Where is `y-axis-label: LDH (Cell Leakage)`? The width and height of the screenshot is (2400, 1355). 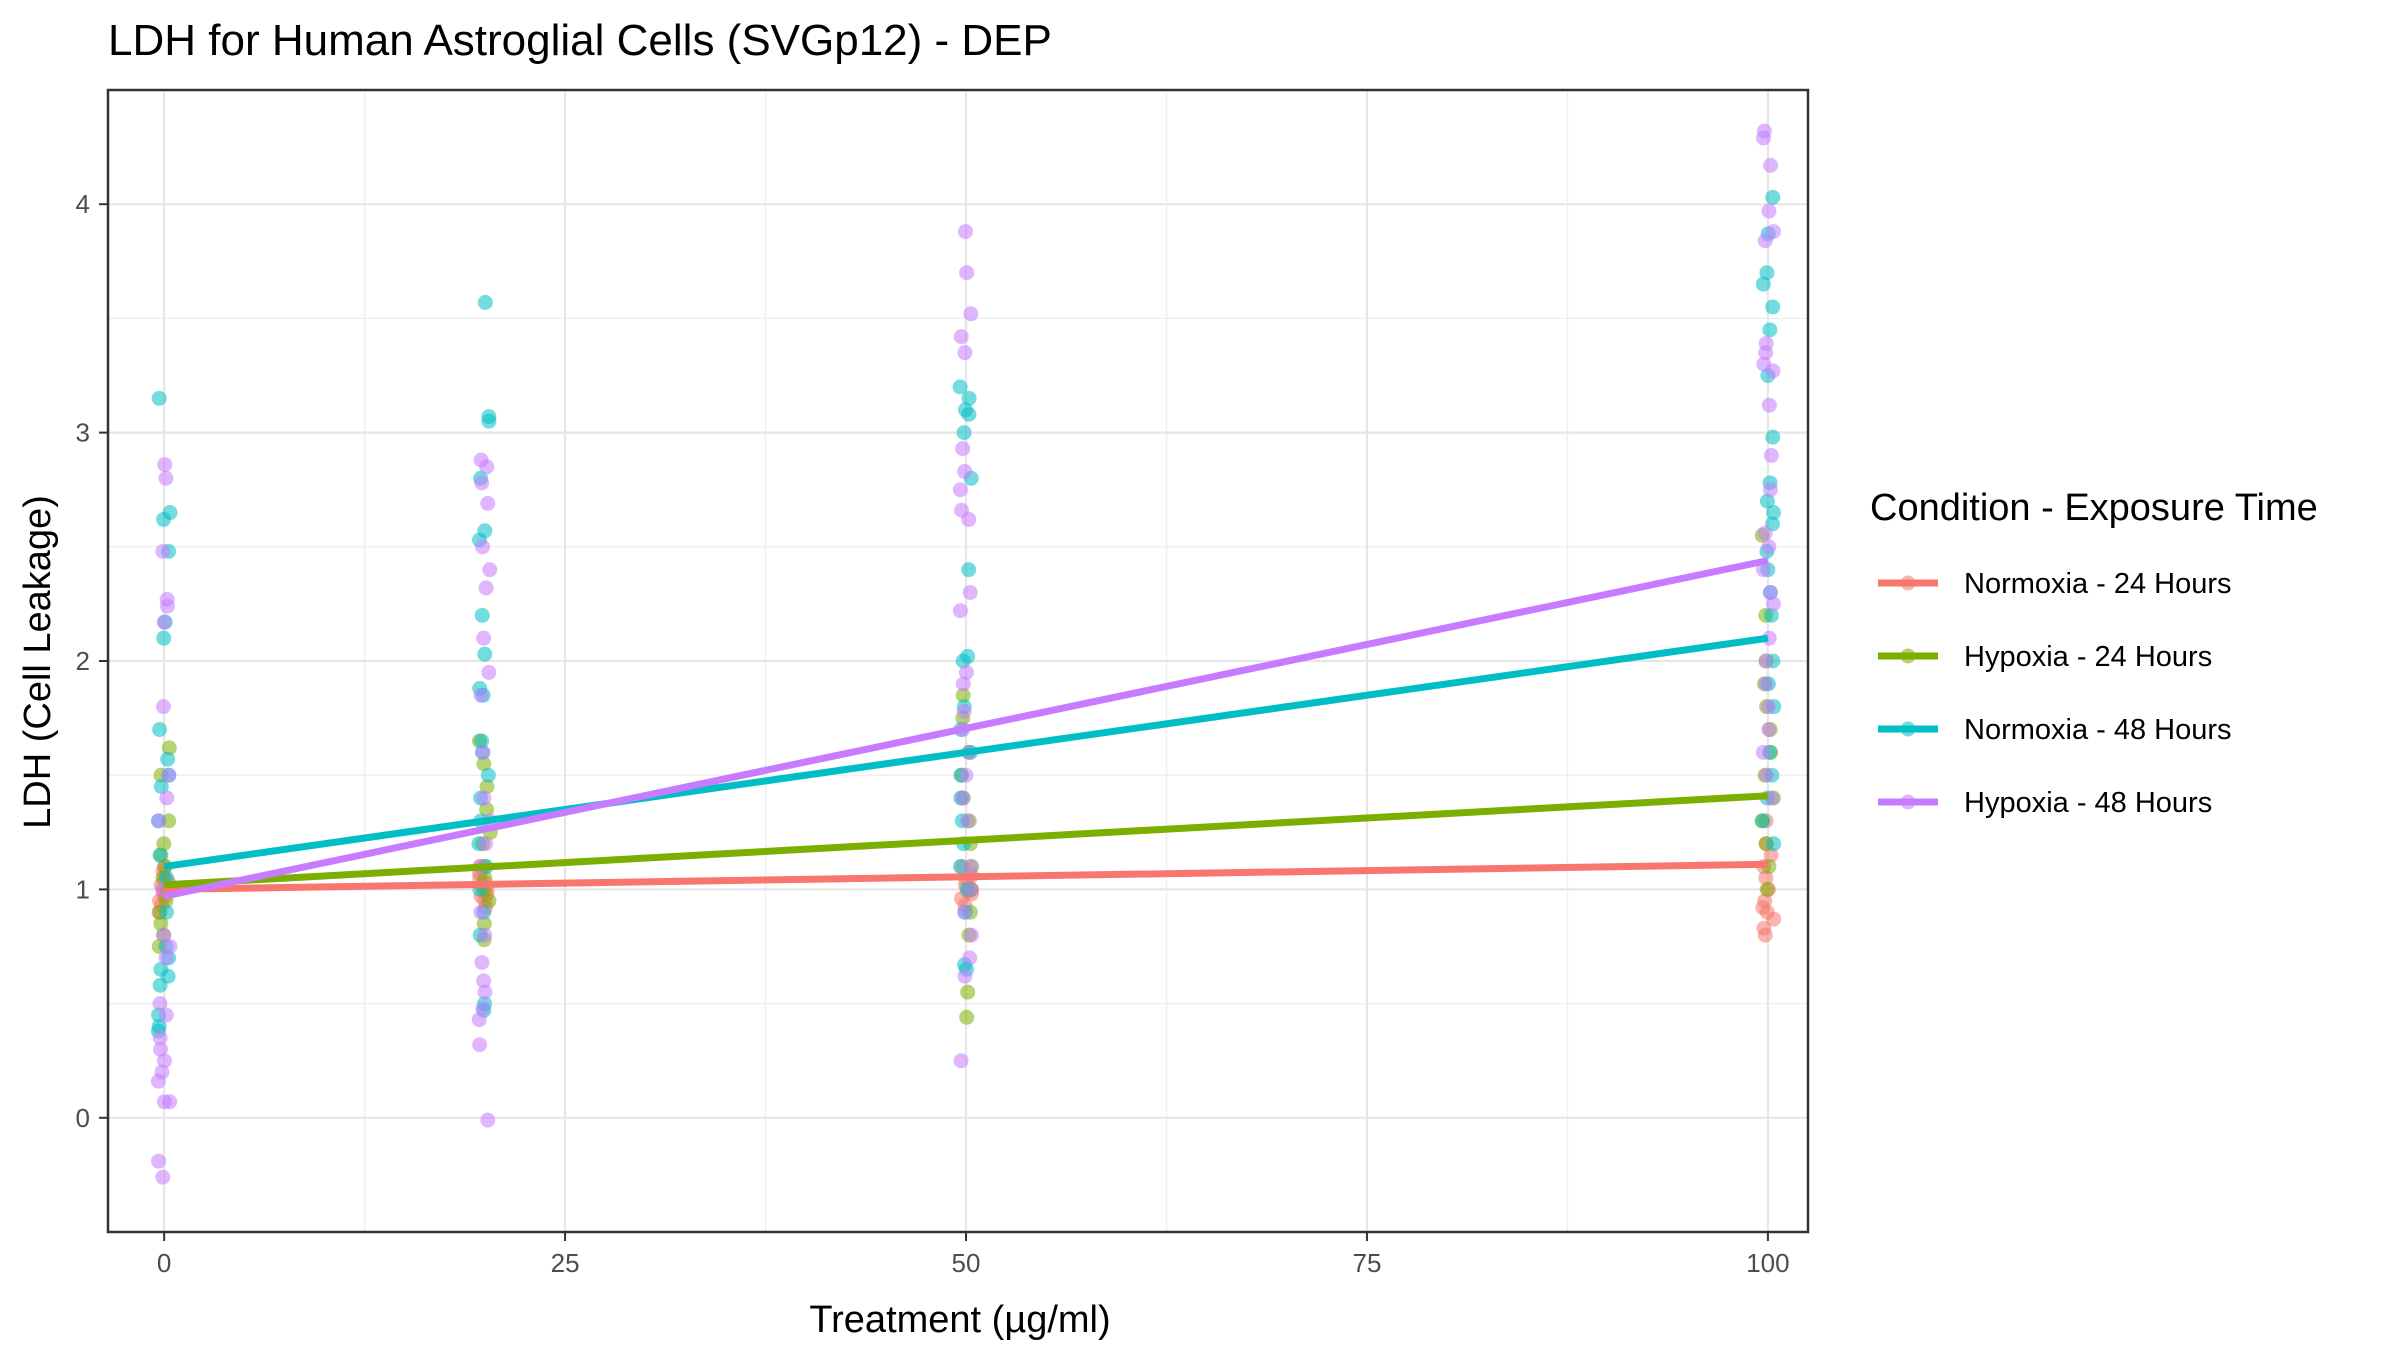
y-axis-label: LDH (Cell Leakage) is located at coordinates (38, 662).